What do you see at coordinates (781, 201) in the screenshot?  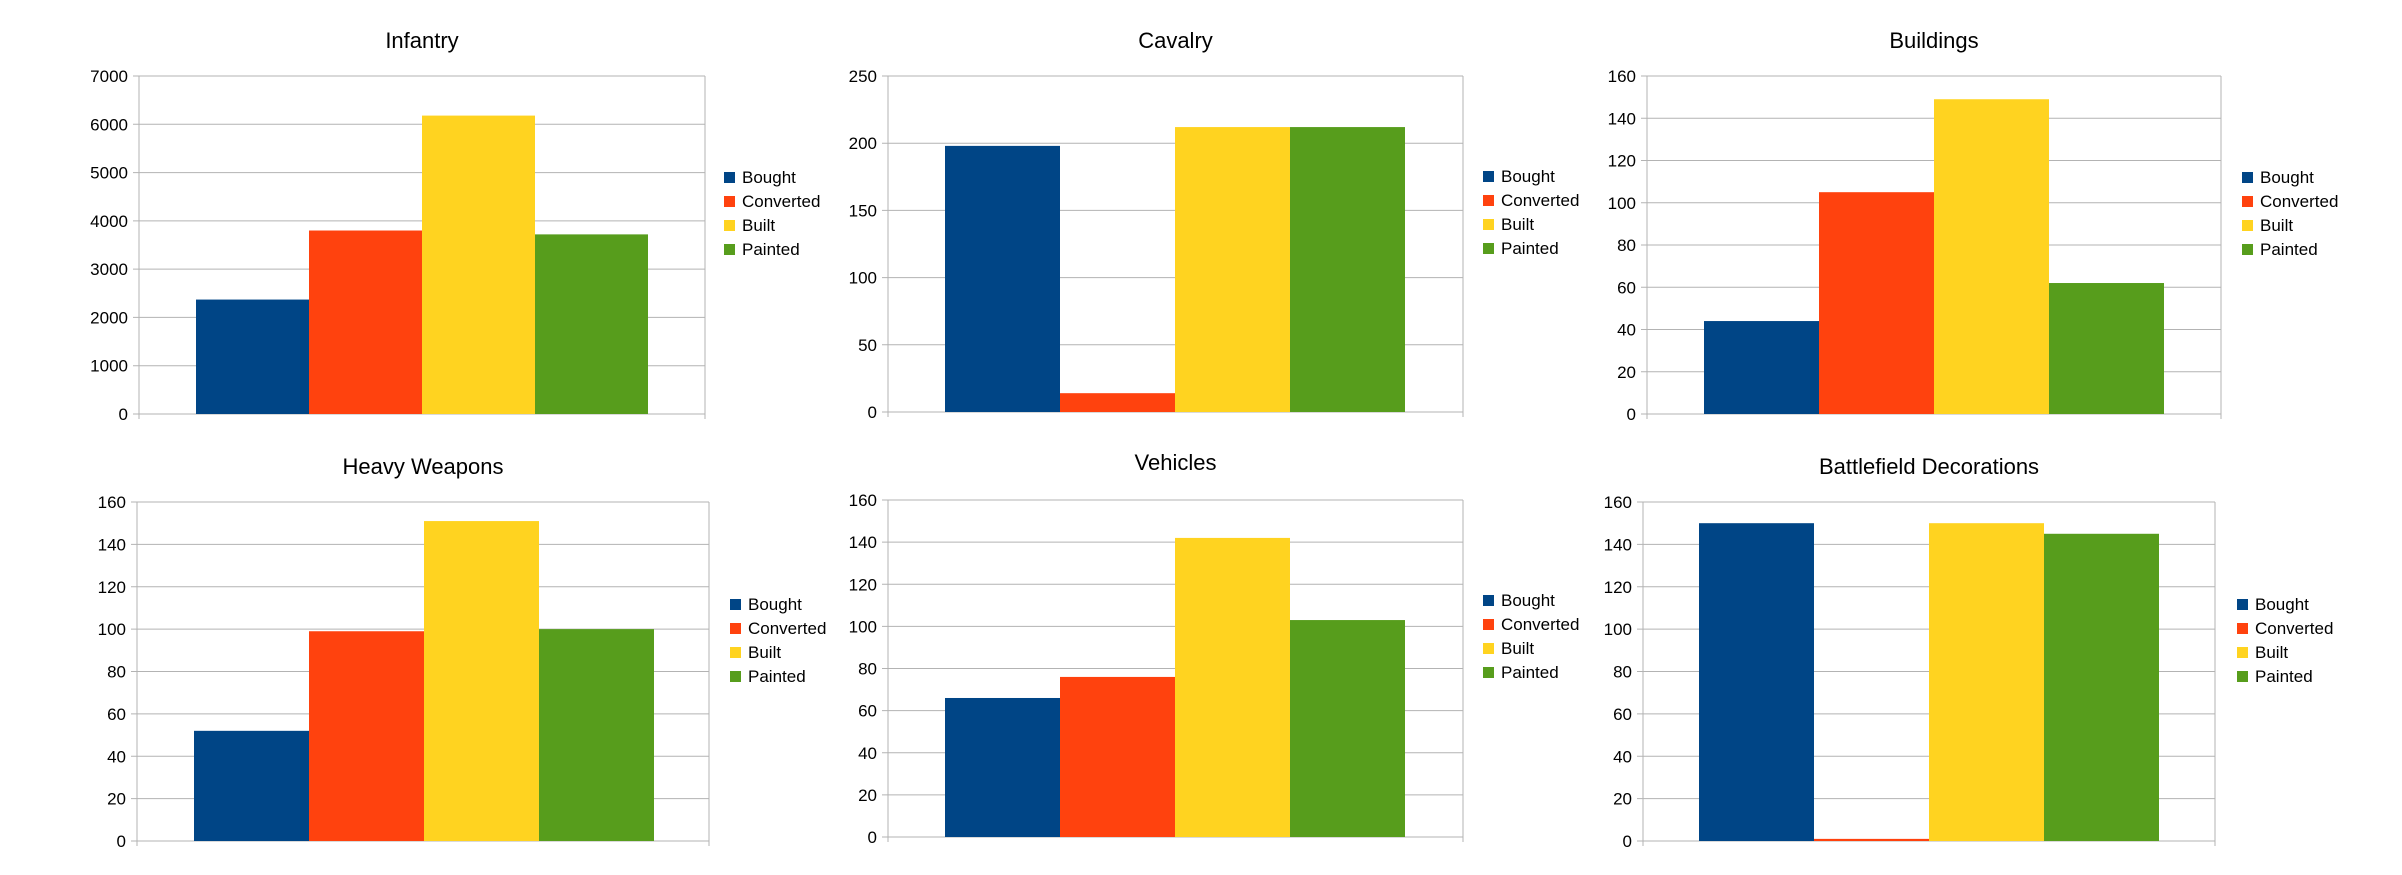 I see `chart-infantry-legend-label-converted: Converted` at bounding box center [781, 201].